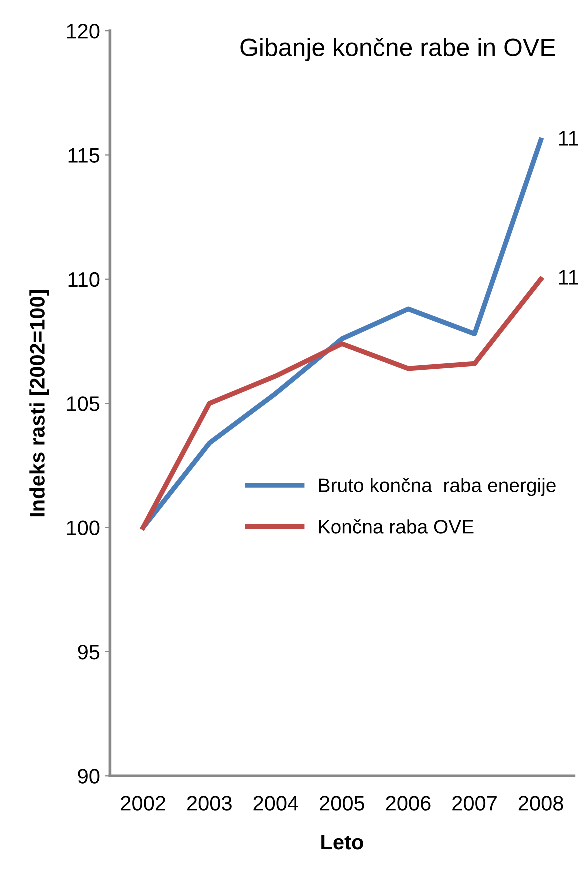 This screenshot has width=580, height=887. What do you see at coordinates (84, 155) in the screenshot?
I see `y-tick-label: 115` at bounding box center [84, 155].